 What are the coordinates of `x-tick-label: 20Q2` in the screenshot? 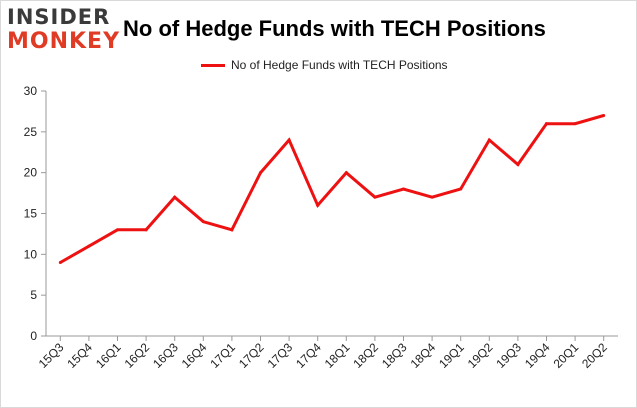 It's located at (594, 355).